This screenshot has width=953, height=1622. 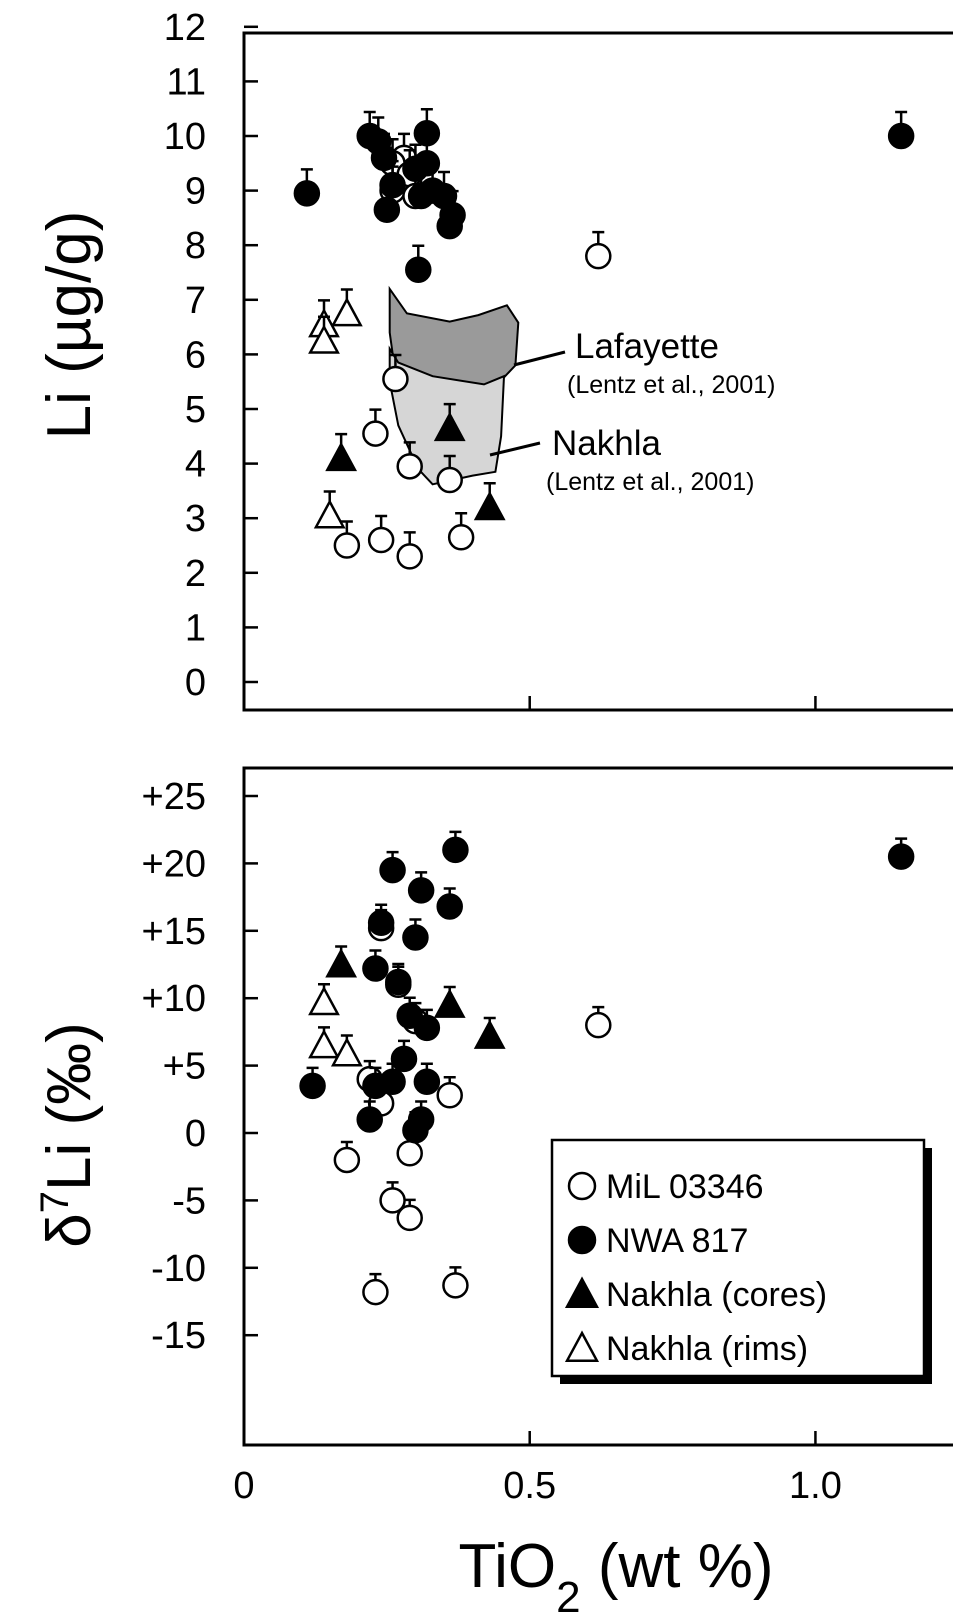 What do you see at coordinates (582, 1240) in the screenshot?
I see `nwa-817-legend-marker` at bounding box center [582, 1240].